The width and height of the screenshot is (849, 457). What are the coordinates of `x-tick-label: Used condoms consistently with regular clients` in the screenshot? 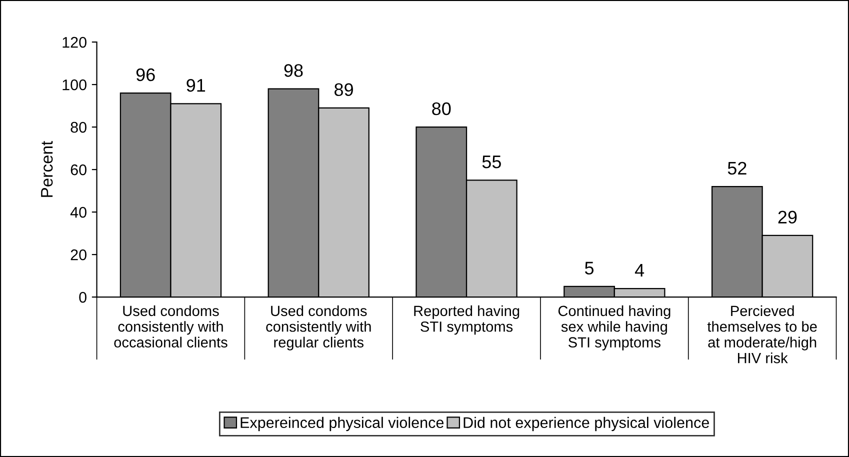 It's located at (318, 327).